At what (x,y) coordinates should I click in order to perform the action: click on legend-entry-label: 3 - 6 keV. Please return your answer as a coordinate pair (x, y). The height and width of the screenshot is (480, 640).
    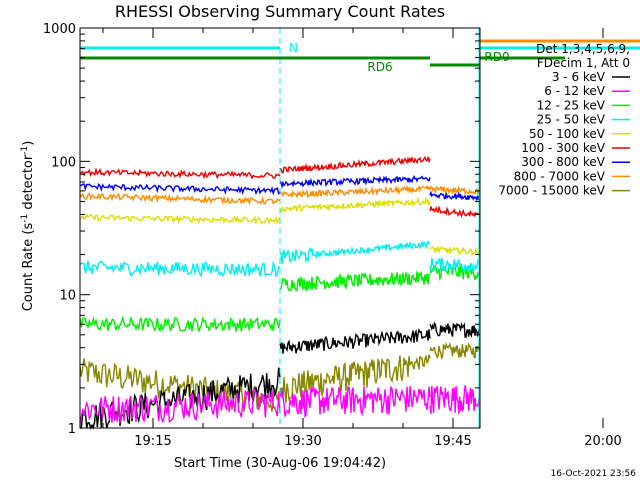
    Looking at the image, I should click on (579, 77).